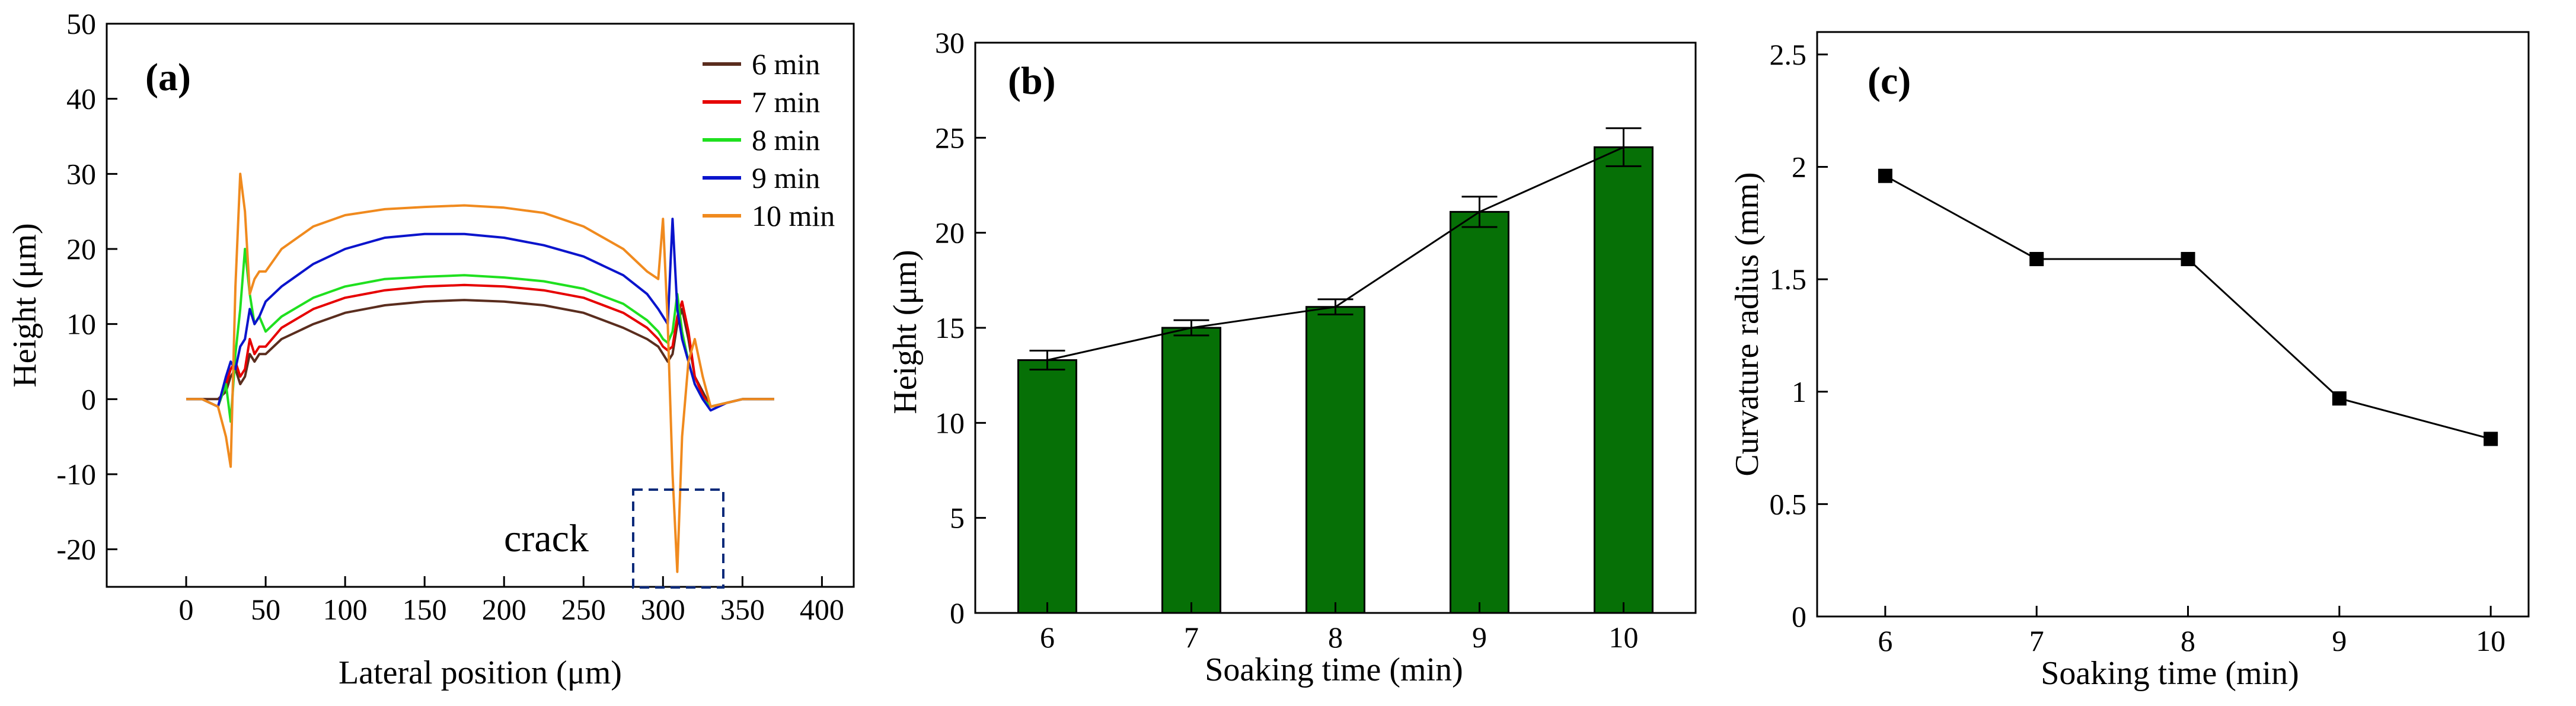 The height and width of the screenshot is (706, 2576). Describe the element at coordinates (2490, 640) in the screenshot. I see `chart-c-xtick-label-4: 10` at that location.